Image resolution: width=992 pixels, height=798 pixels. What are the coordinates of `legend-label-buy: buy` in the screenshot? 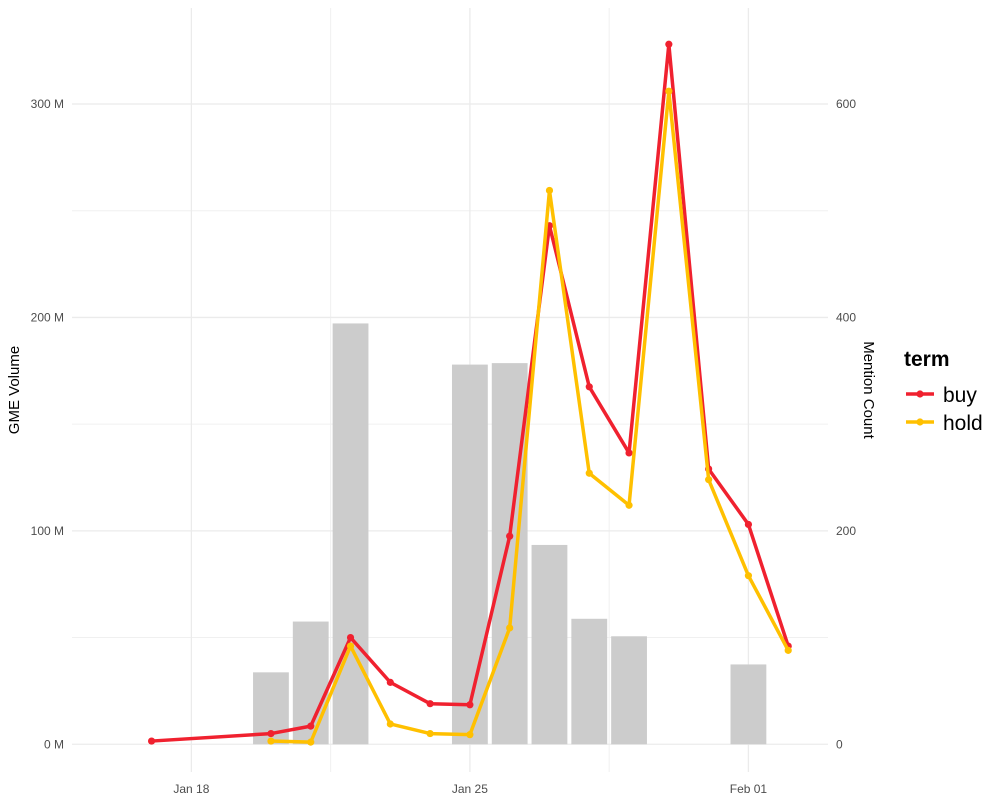 It's located at (960, 395).